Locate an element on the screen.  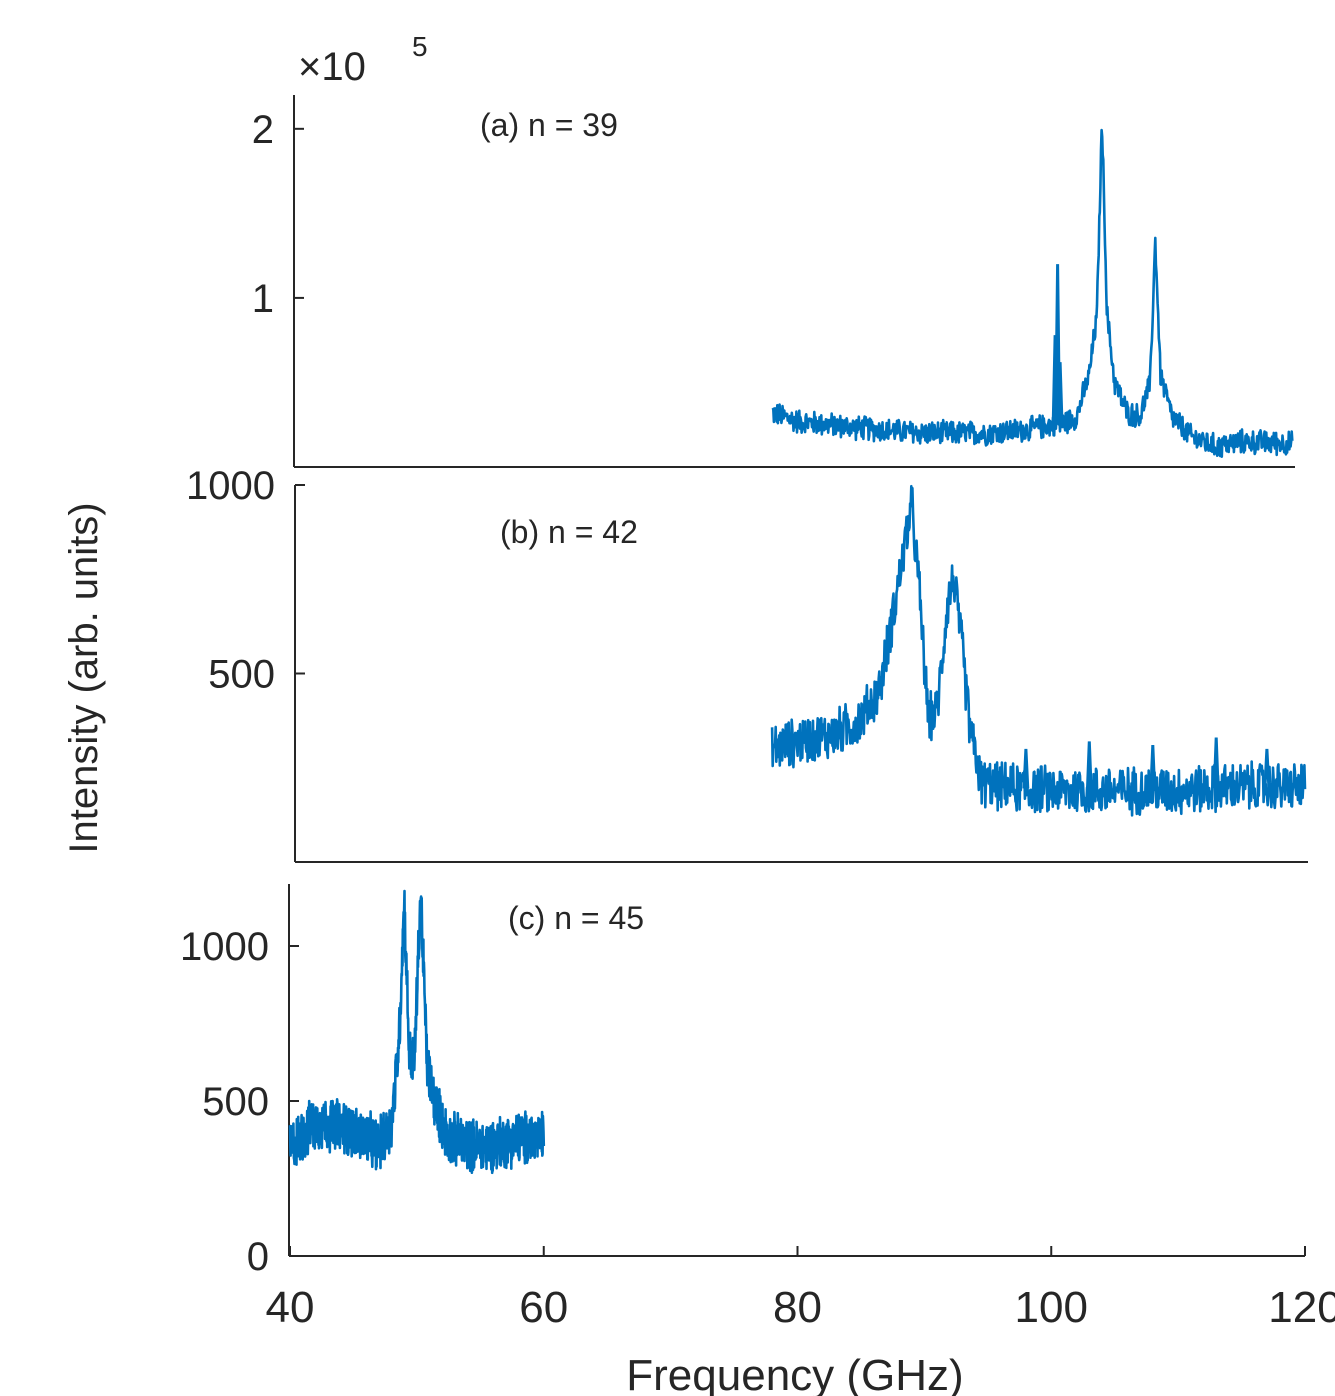
panel-a-exponent-power: 5 is located at coordinates (420, 46).